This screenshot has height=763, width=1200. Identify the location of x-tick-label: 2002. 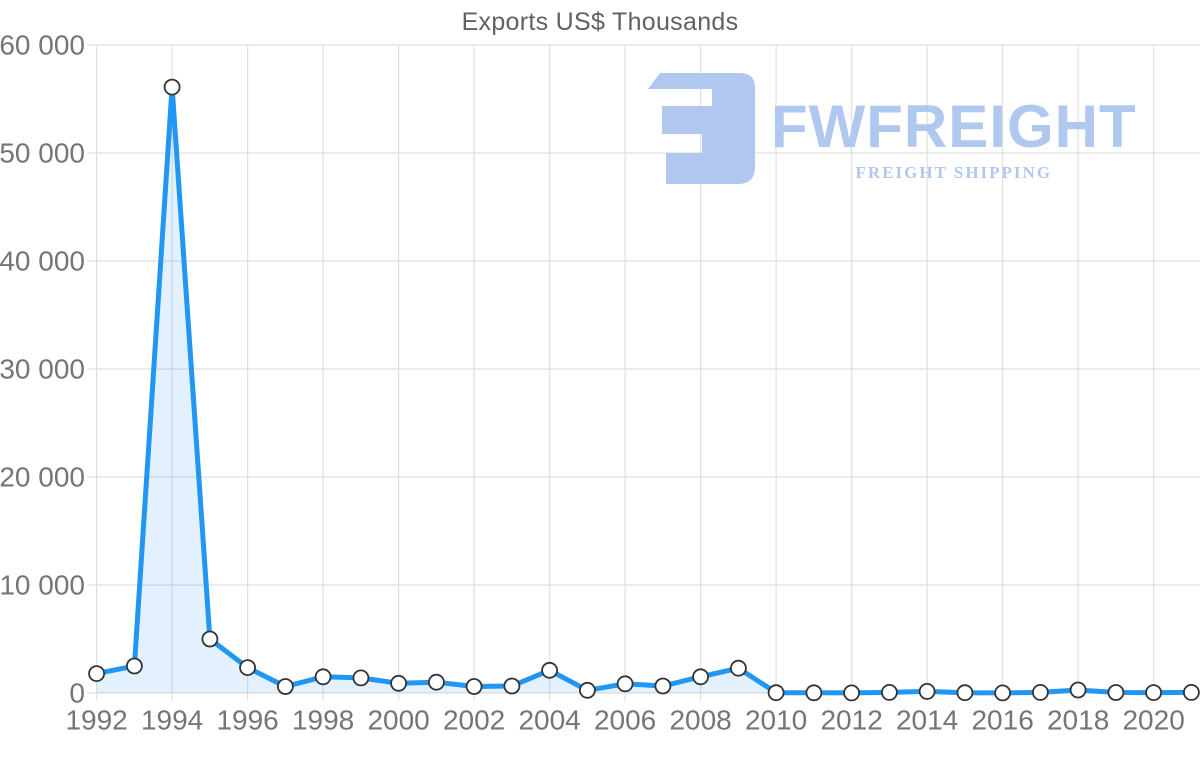
(474, 720).